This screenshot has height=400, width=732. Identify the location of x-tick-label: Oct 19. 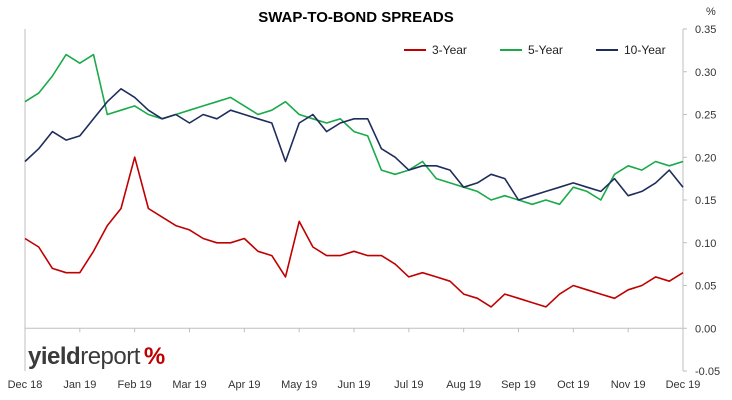
(573, 385).